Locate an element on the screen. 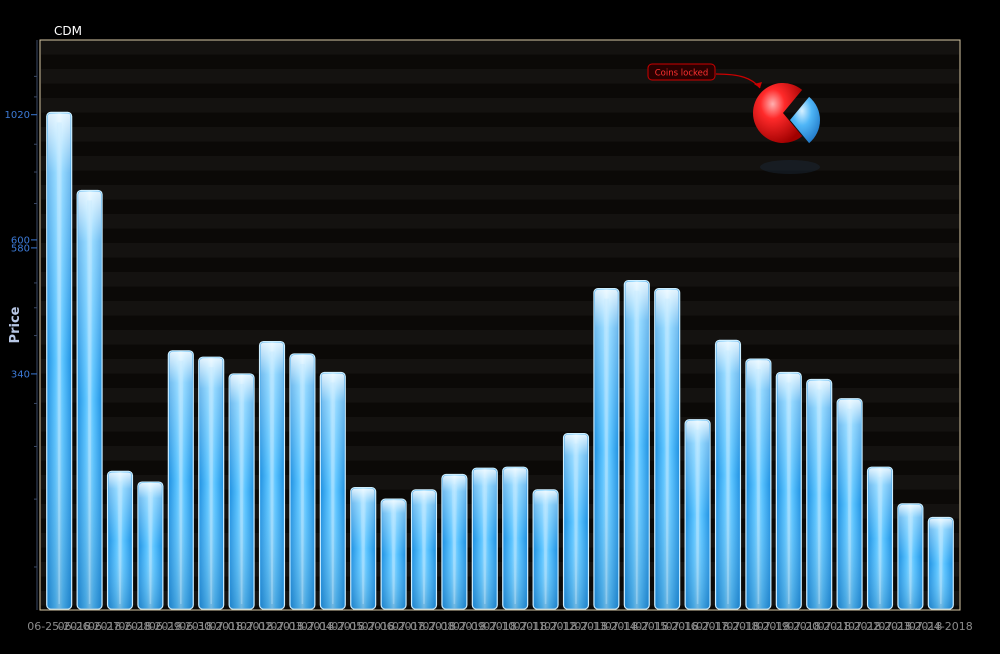 The height and width of the screenshot is (654, 1000). x-tick-label: 06-26-2018 is located at coordinates (90, 626).